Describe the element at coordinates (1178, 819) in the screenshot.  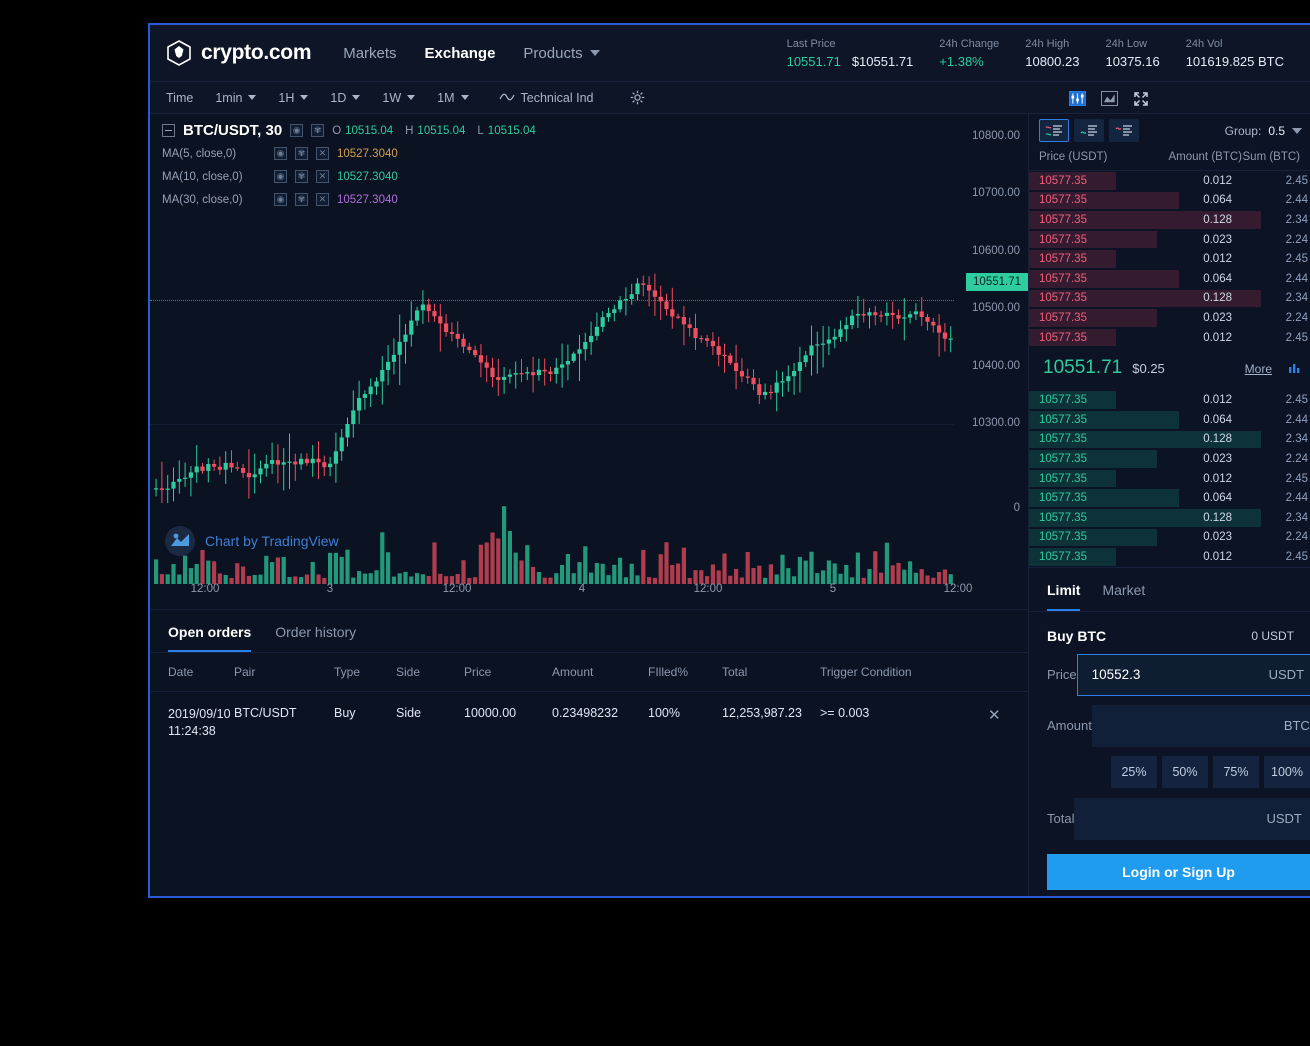
I see `total-input` at that location.